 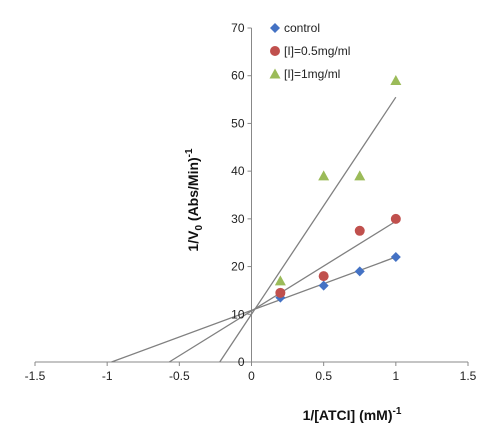 I want to click on x-tick-label: 1, so click(x=395, y=376).